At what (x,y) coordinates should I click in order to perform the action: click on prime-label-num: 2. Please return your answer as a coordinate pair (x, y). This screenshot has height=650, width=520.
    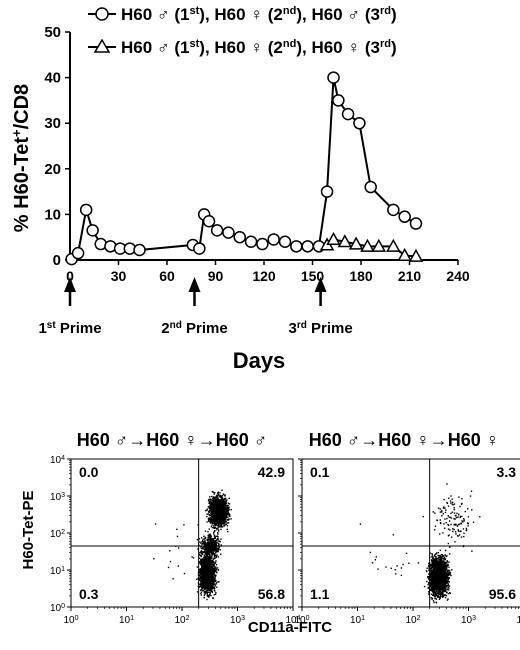
    Looking at the image, I should click on (165, 328).